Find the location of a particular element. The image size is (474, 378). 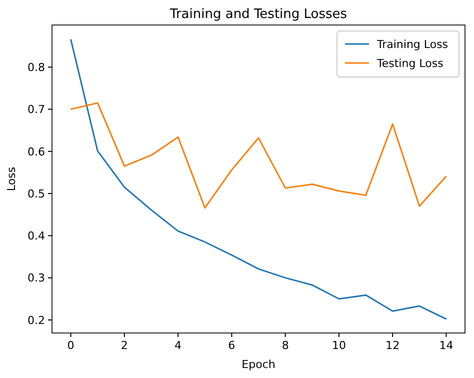

y-tick-label: 0.4 is located at coordinates (36, 236).